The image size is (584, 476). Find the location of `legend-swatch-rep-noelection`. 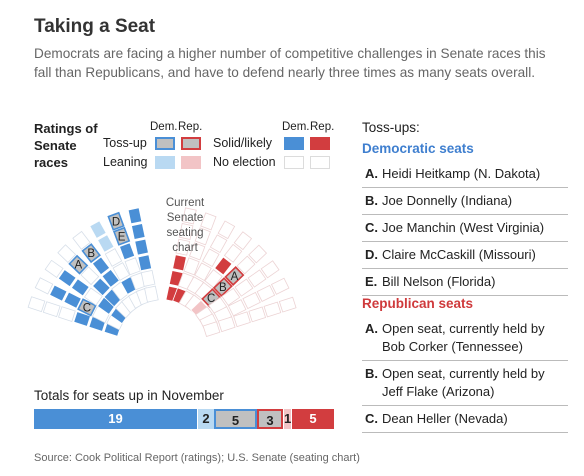

legend-swatch-rep-noelection is located at coordinates (320, 162).